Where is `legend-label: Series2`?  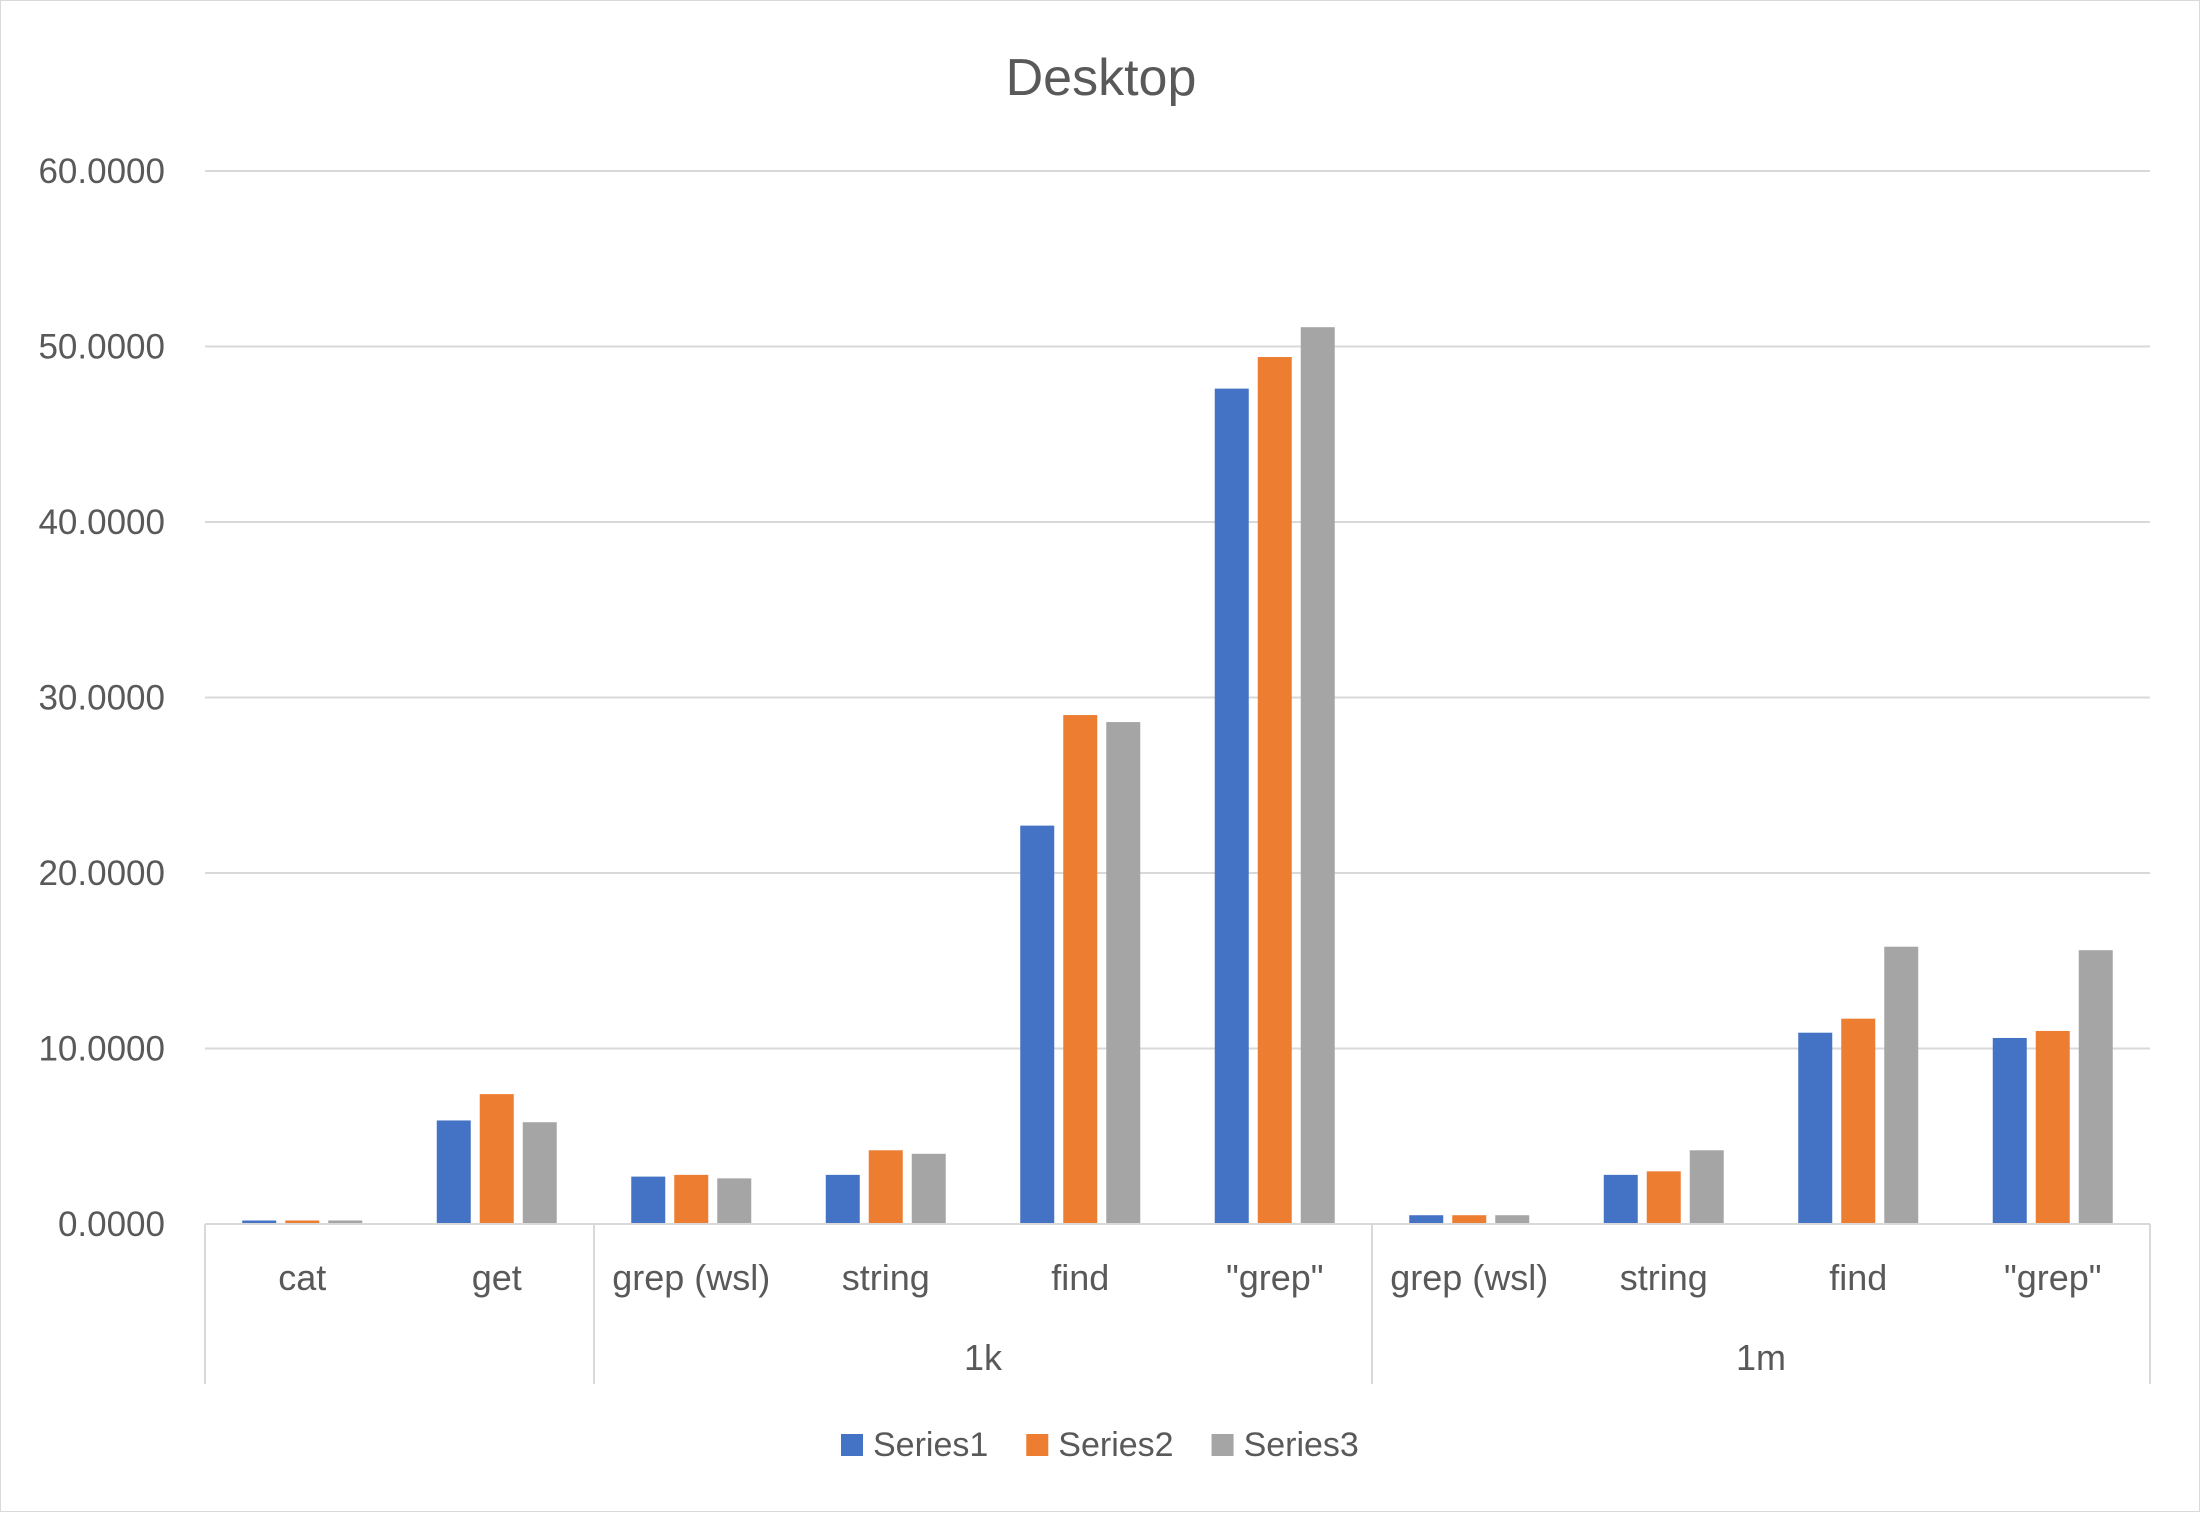
legend-label: Series2 is located at coordinates (1115, 1445).